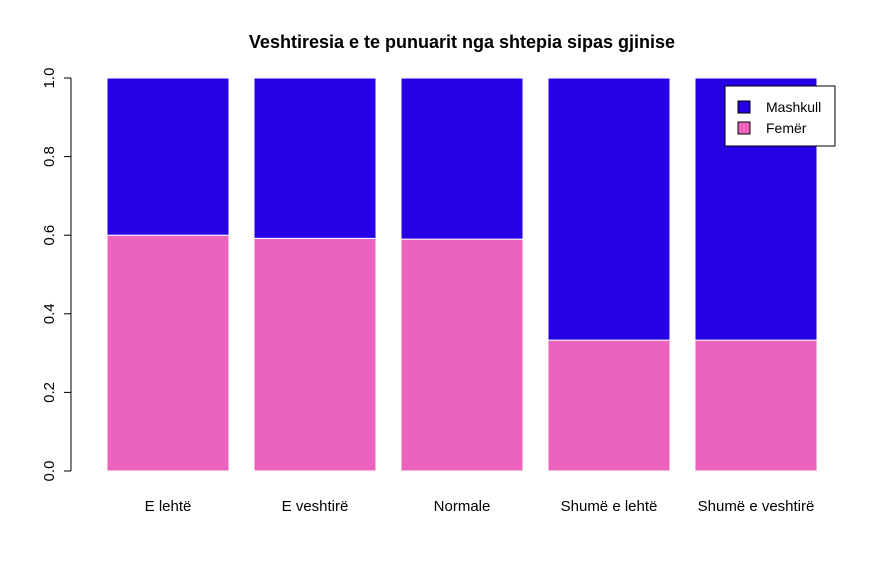 The height and width of the screenshot is (574, 886). Describe the element at coordinates (49, 156) in the screenshot. I see `y-tick-label: 0.8` at that location.